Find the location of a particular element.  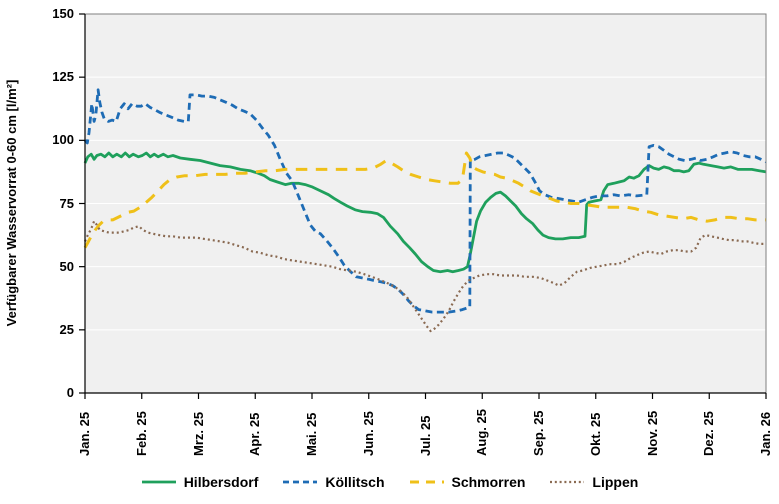

x-tick-label-mai-25: Mai. 25 is located at coordinates (311, 434).